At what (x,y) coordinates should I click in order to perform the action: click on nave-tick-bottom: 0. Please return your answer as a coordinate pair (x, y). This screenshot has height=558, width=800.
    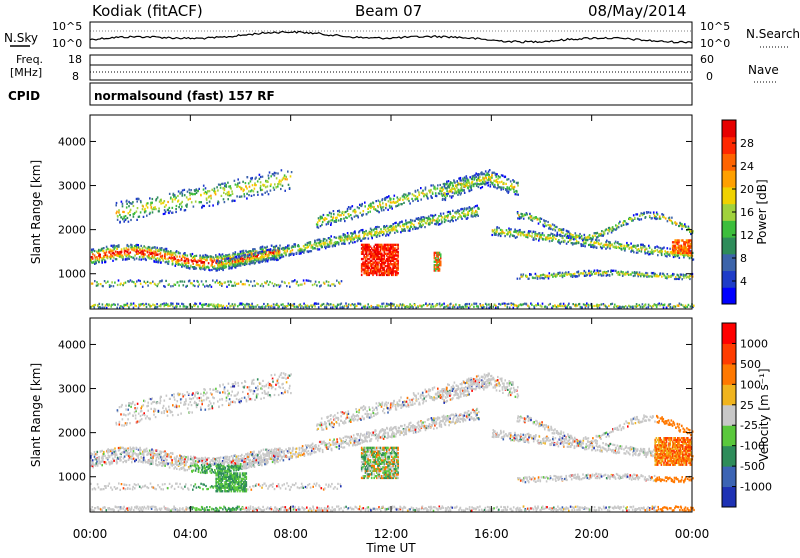
    Looking at the image, I should click on (709, 76).